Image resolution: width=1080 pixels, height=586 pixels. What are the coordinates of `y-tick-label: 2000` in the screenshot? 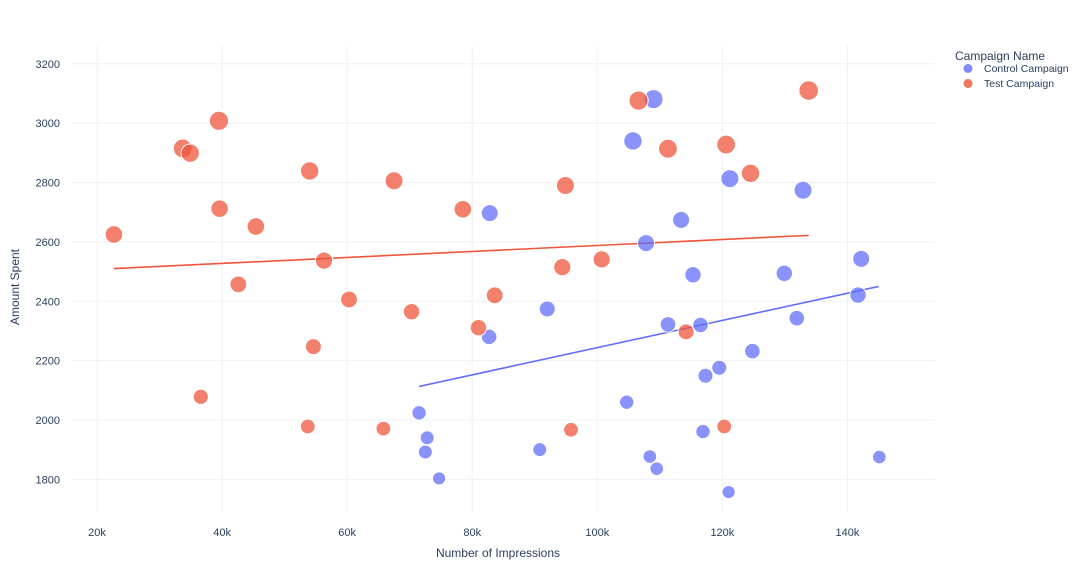 It's located at (48, 421).